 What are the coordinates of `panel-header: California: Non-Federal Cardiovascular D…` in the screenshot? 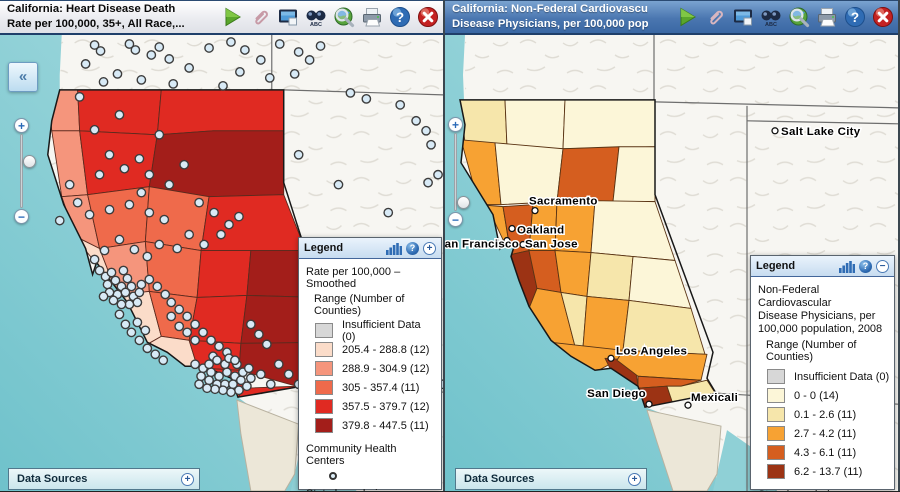 It's located at (671, 17).